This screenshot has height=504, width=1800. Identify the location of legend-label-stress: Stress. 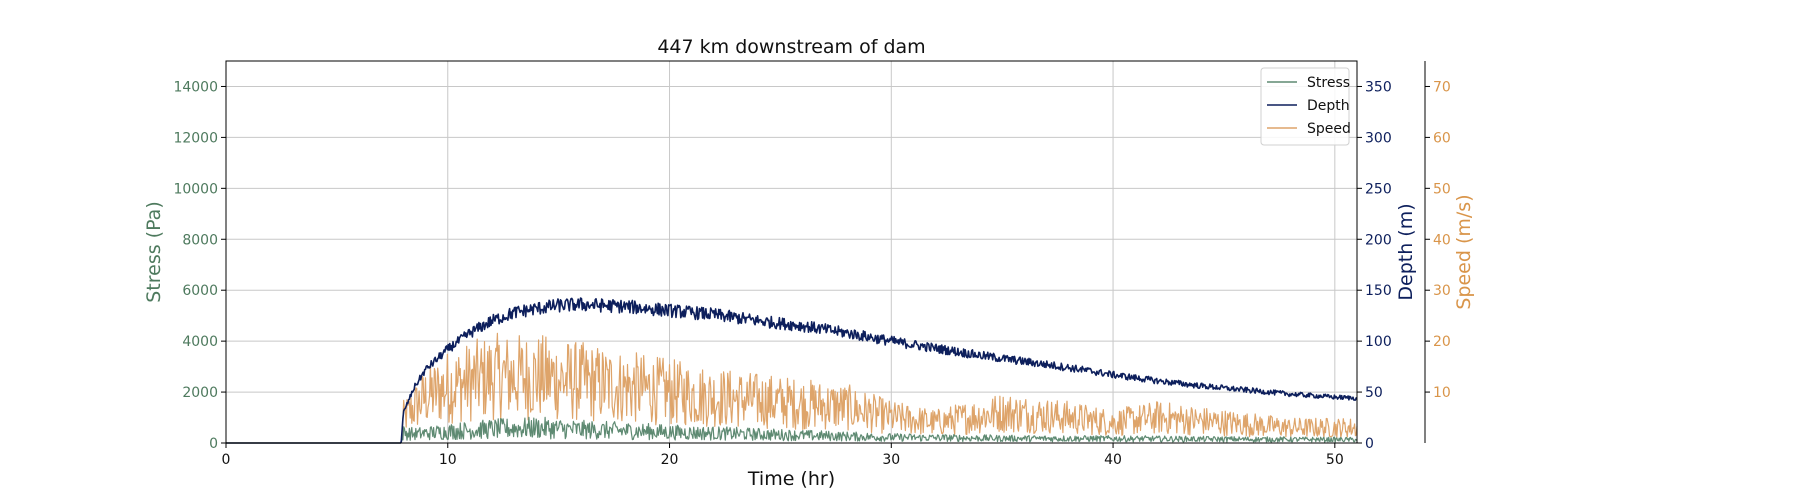
(1328, 83).